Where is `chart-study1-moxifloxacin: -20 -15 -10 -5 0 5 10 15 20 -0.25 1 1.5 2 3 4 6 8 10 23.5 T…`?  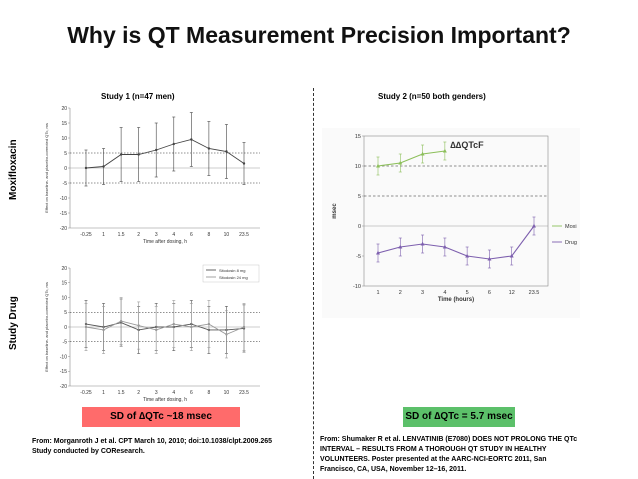
chart-study1-moxifloxacin: -20 -15 -10 -5 0 5 10 15 20 -0.25 1 1.5 2 3 4 6 8 10 23.5 T… is located at coordinates (152, 175).